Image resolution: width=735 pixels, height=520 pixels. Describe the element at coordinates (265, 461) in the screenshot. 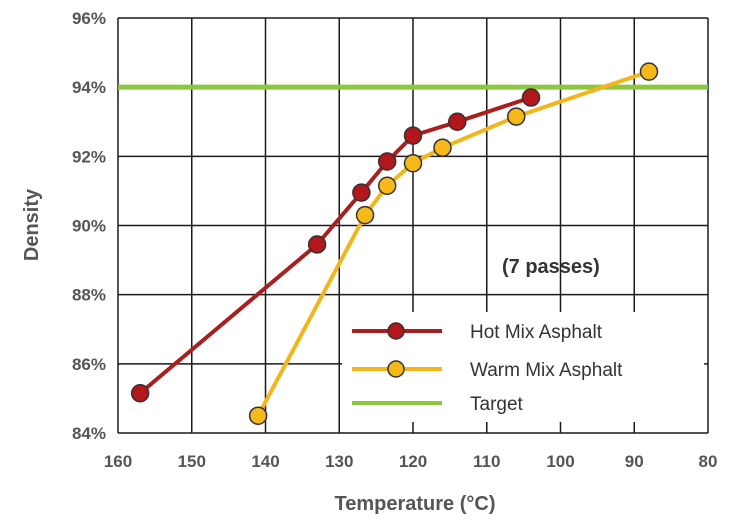

I see `x-tick-label: 140` at that location.